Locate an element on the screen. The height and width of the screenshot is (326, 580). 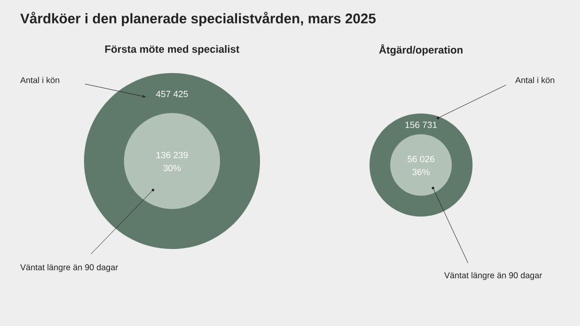
data-label: 457 425 is located at coordinates (172, 94).